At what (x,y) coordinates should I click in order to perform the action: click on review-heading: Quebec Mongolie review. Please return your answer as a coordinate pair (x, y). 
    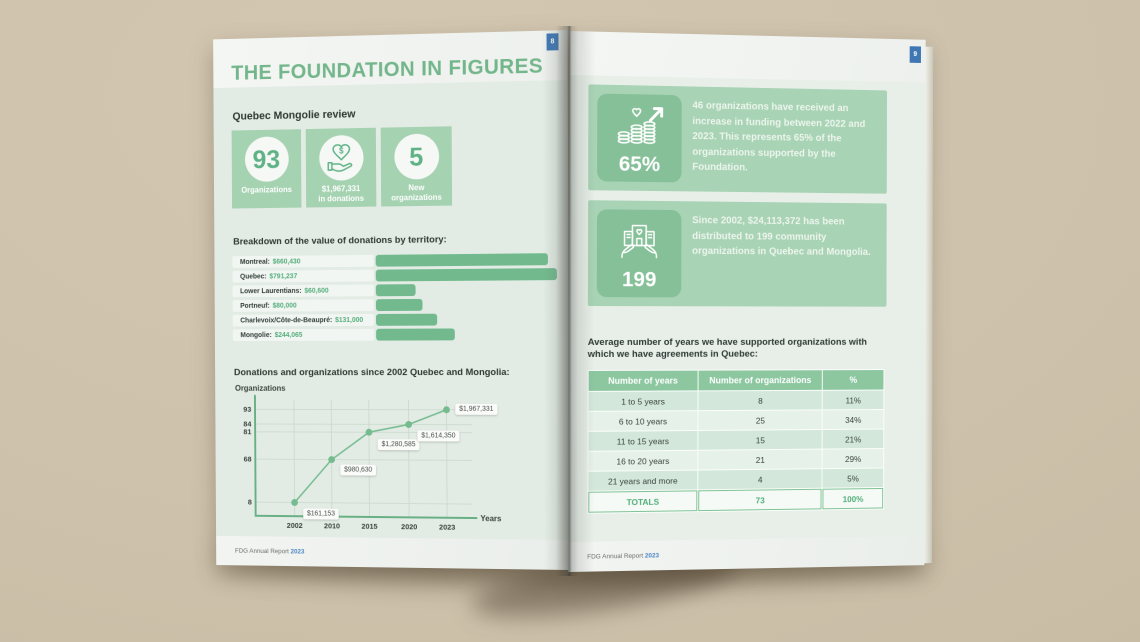
    Looking at the image, I should click on (294, 115).